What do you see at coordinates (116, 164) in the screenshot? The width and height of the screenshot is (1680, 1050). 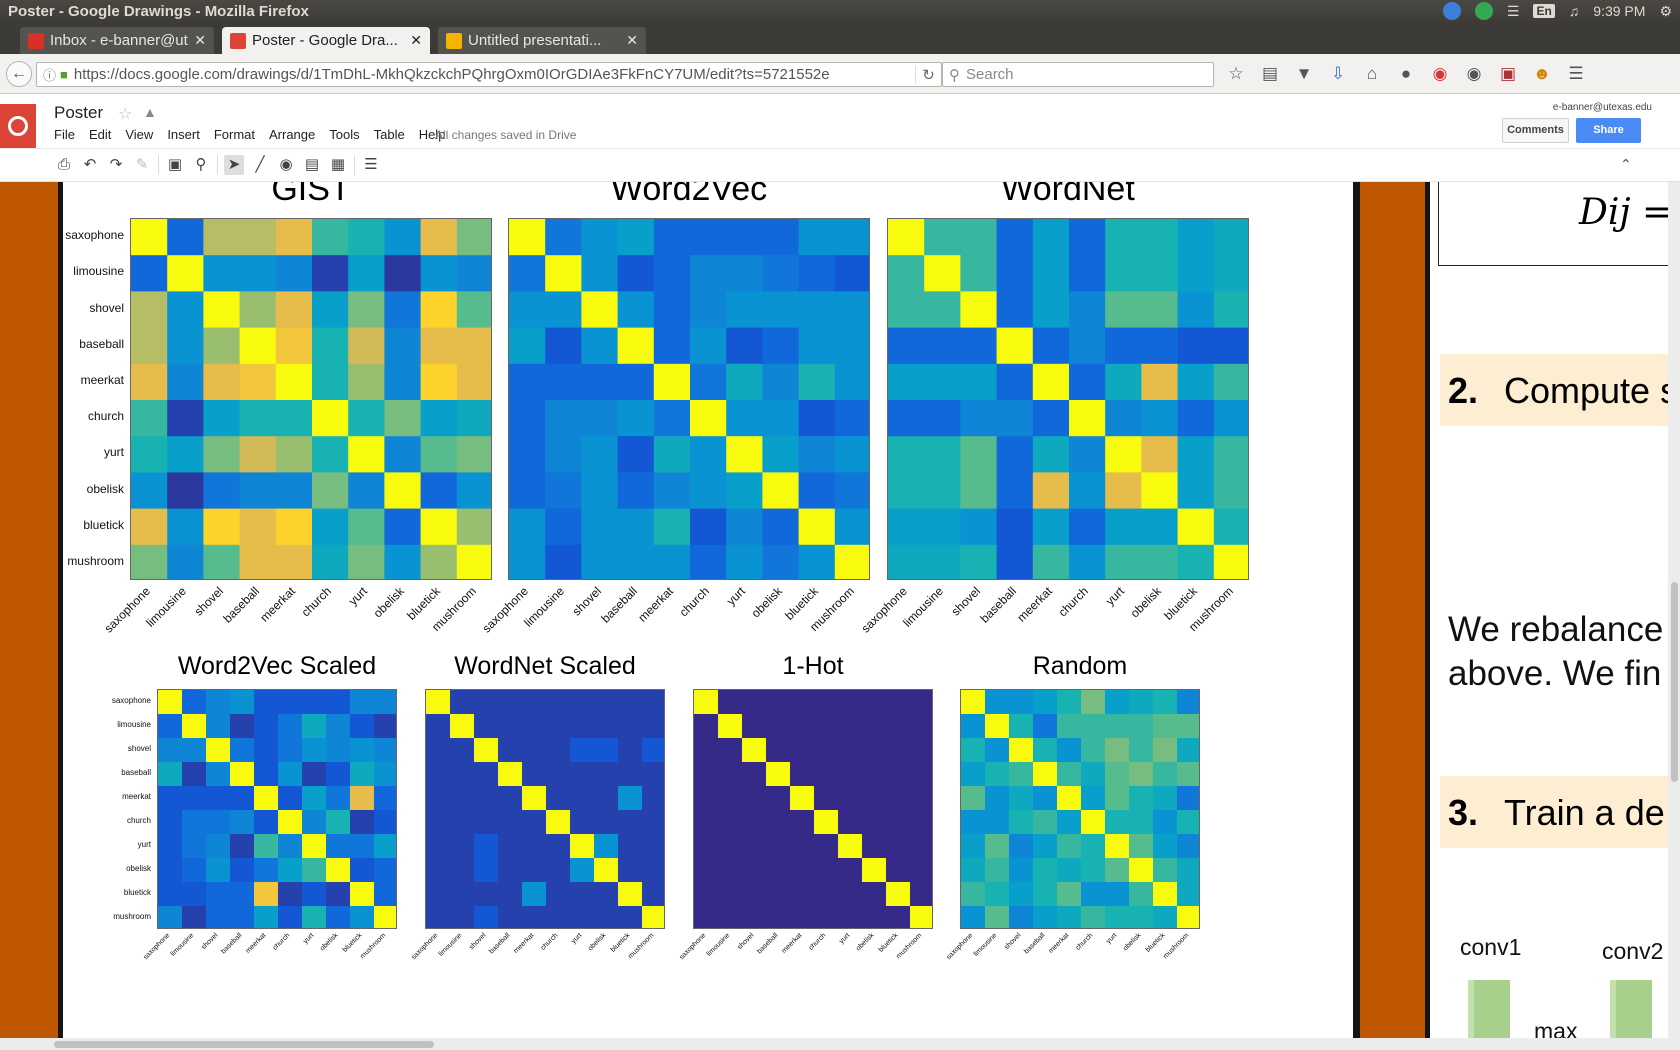 I see `redo-icon: ↷` at bounding box center [116, 164].